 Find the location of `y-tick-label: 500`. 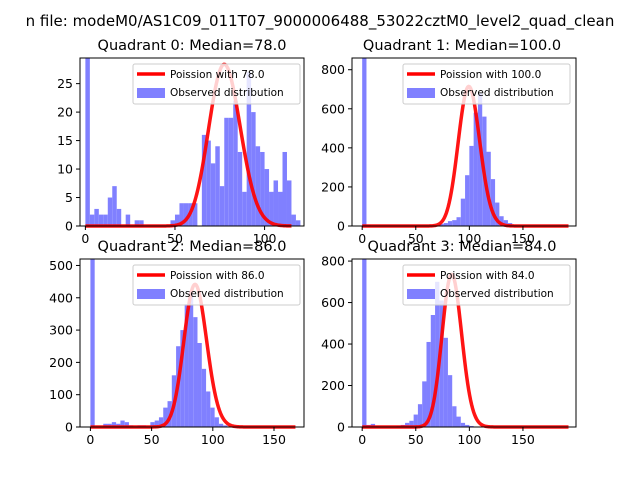

y-tick-label: 500 is located at coordinates (61, 265).